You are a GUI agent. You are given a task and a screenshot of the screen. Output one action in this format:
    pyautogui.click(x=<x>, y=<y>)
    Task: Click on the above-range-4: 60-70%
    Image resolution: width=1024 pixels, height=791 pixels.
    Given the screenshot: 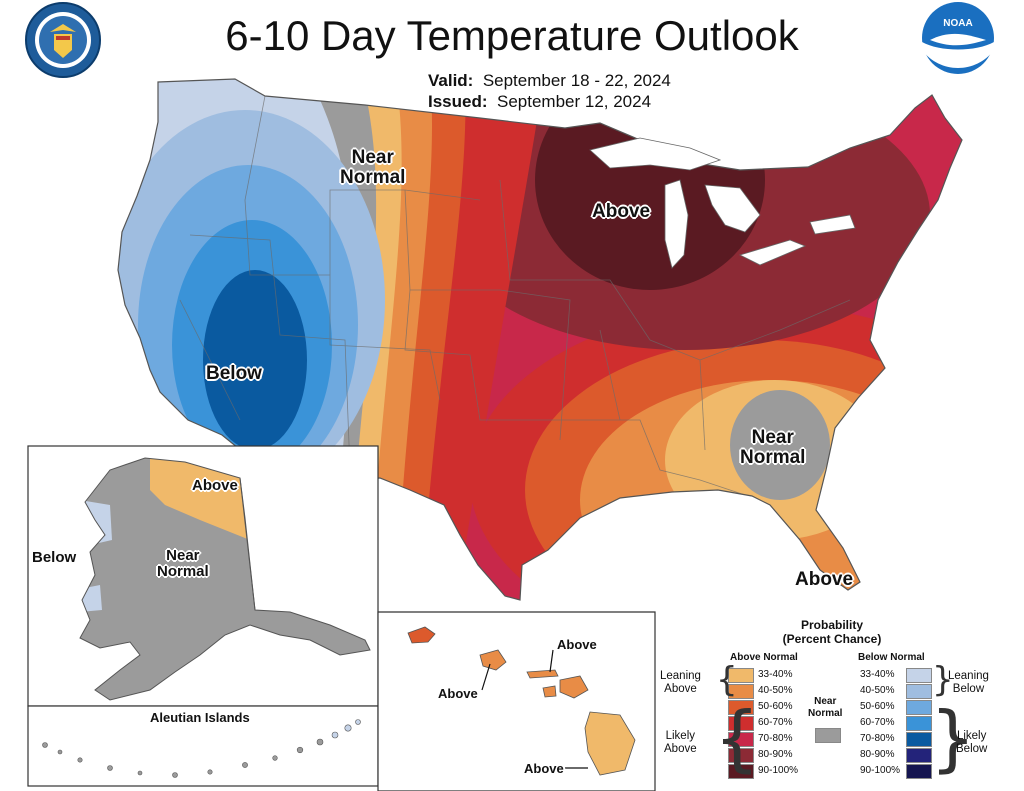 What is the action you would take?
    pyautogui.click(x=775, y=722)
    